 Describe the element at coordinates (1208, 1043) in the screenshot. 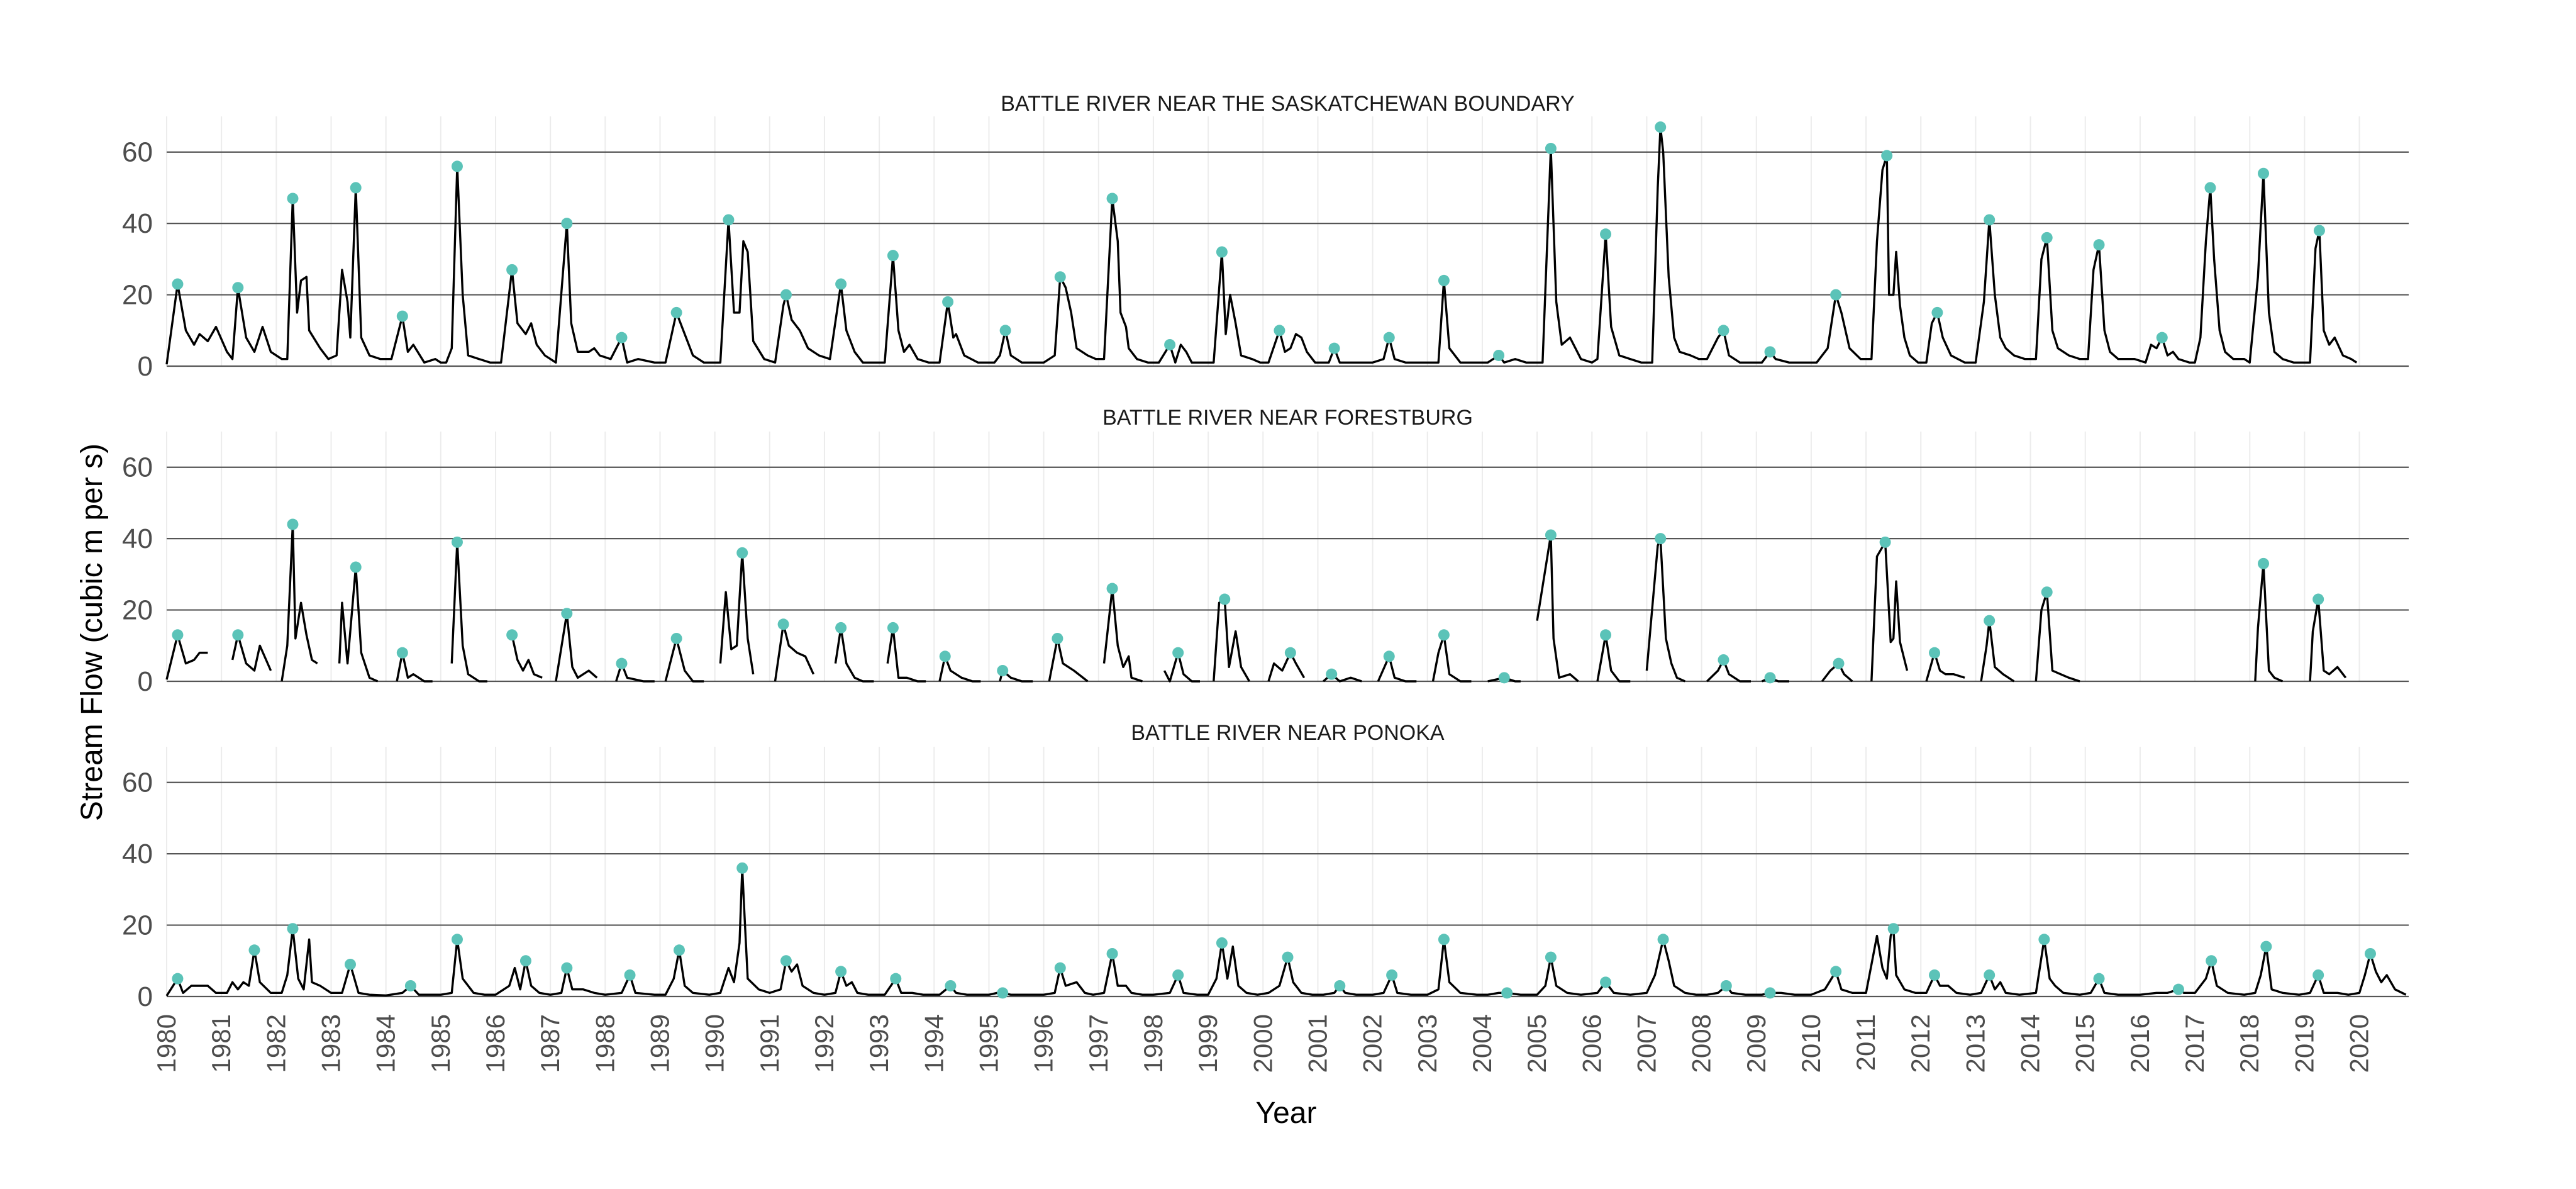

I see `x-tick-label: 1999` at that location.